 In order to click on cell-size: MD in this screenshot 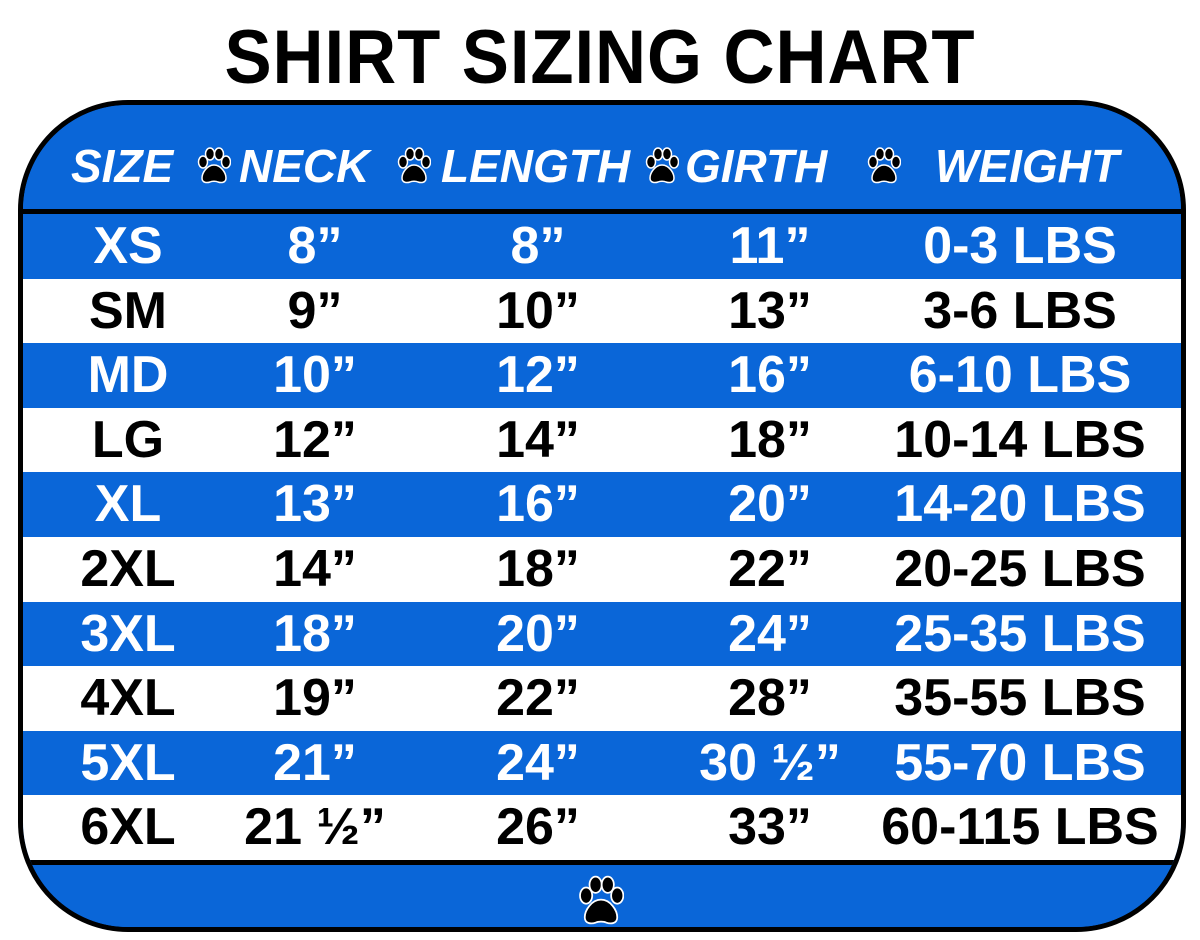, I will do `click(128, 375)`.